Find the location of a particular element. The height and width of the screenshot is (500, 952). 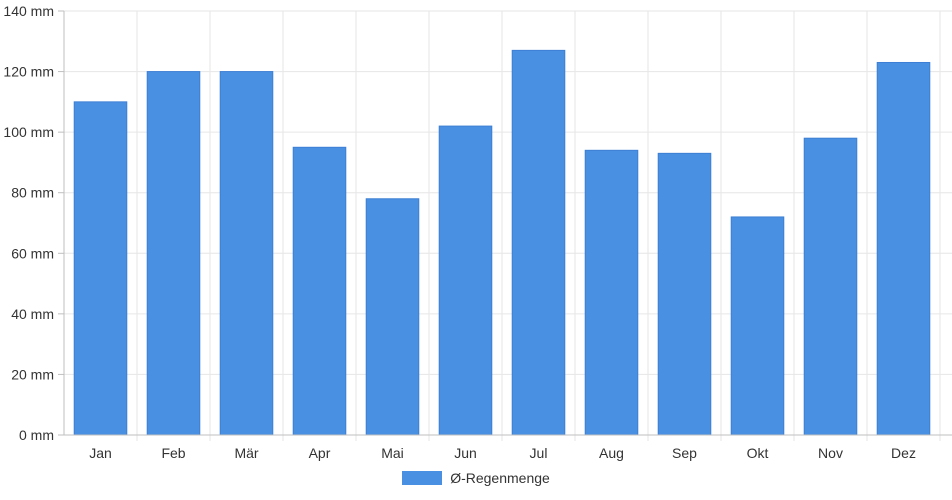

bar-jul is located at coordinates (538, 242).